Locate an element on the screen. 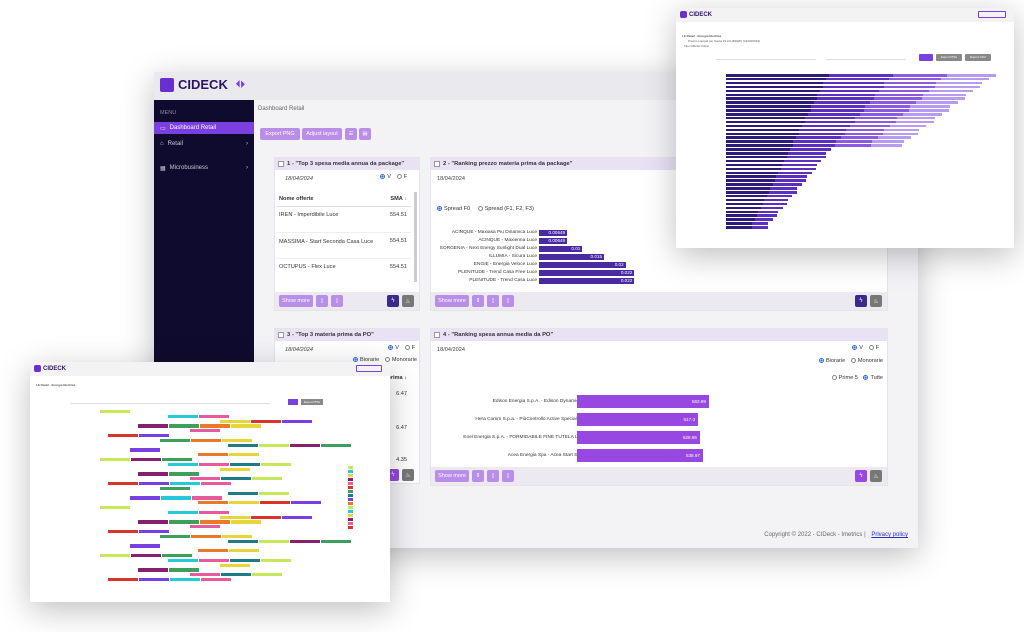  radio-tutte is located at coordinates (866, 378).